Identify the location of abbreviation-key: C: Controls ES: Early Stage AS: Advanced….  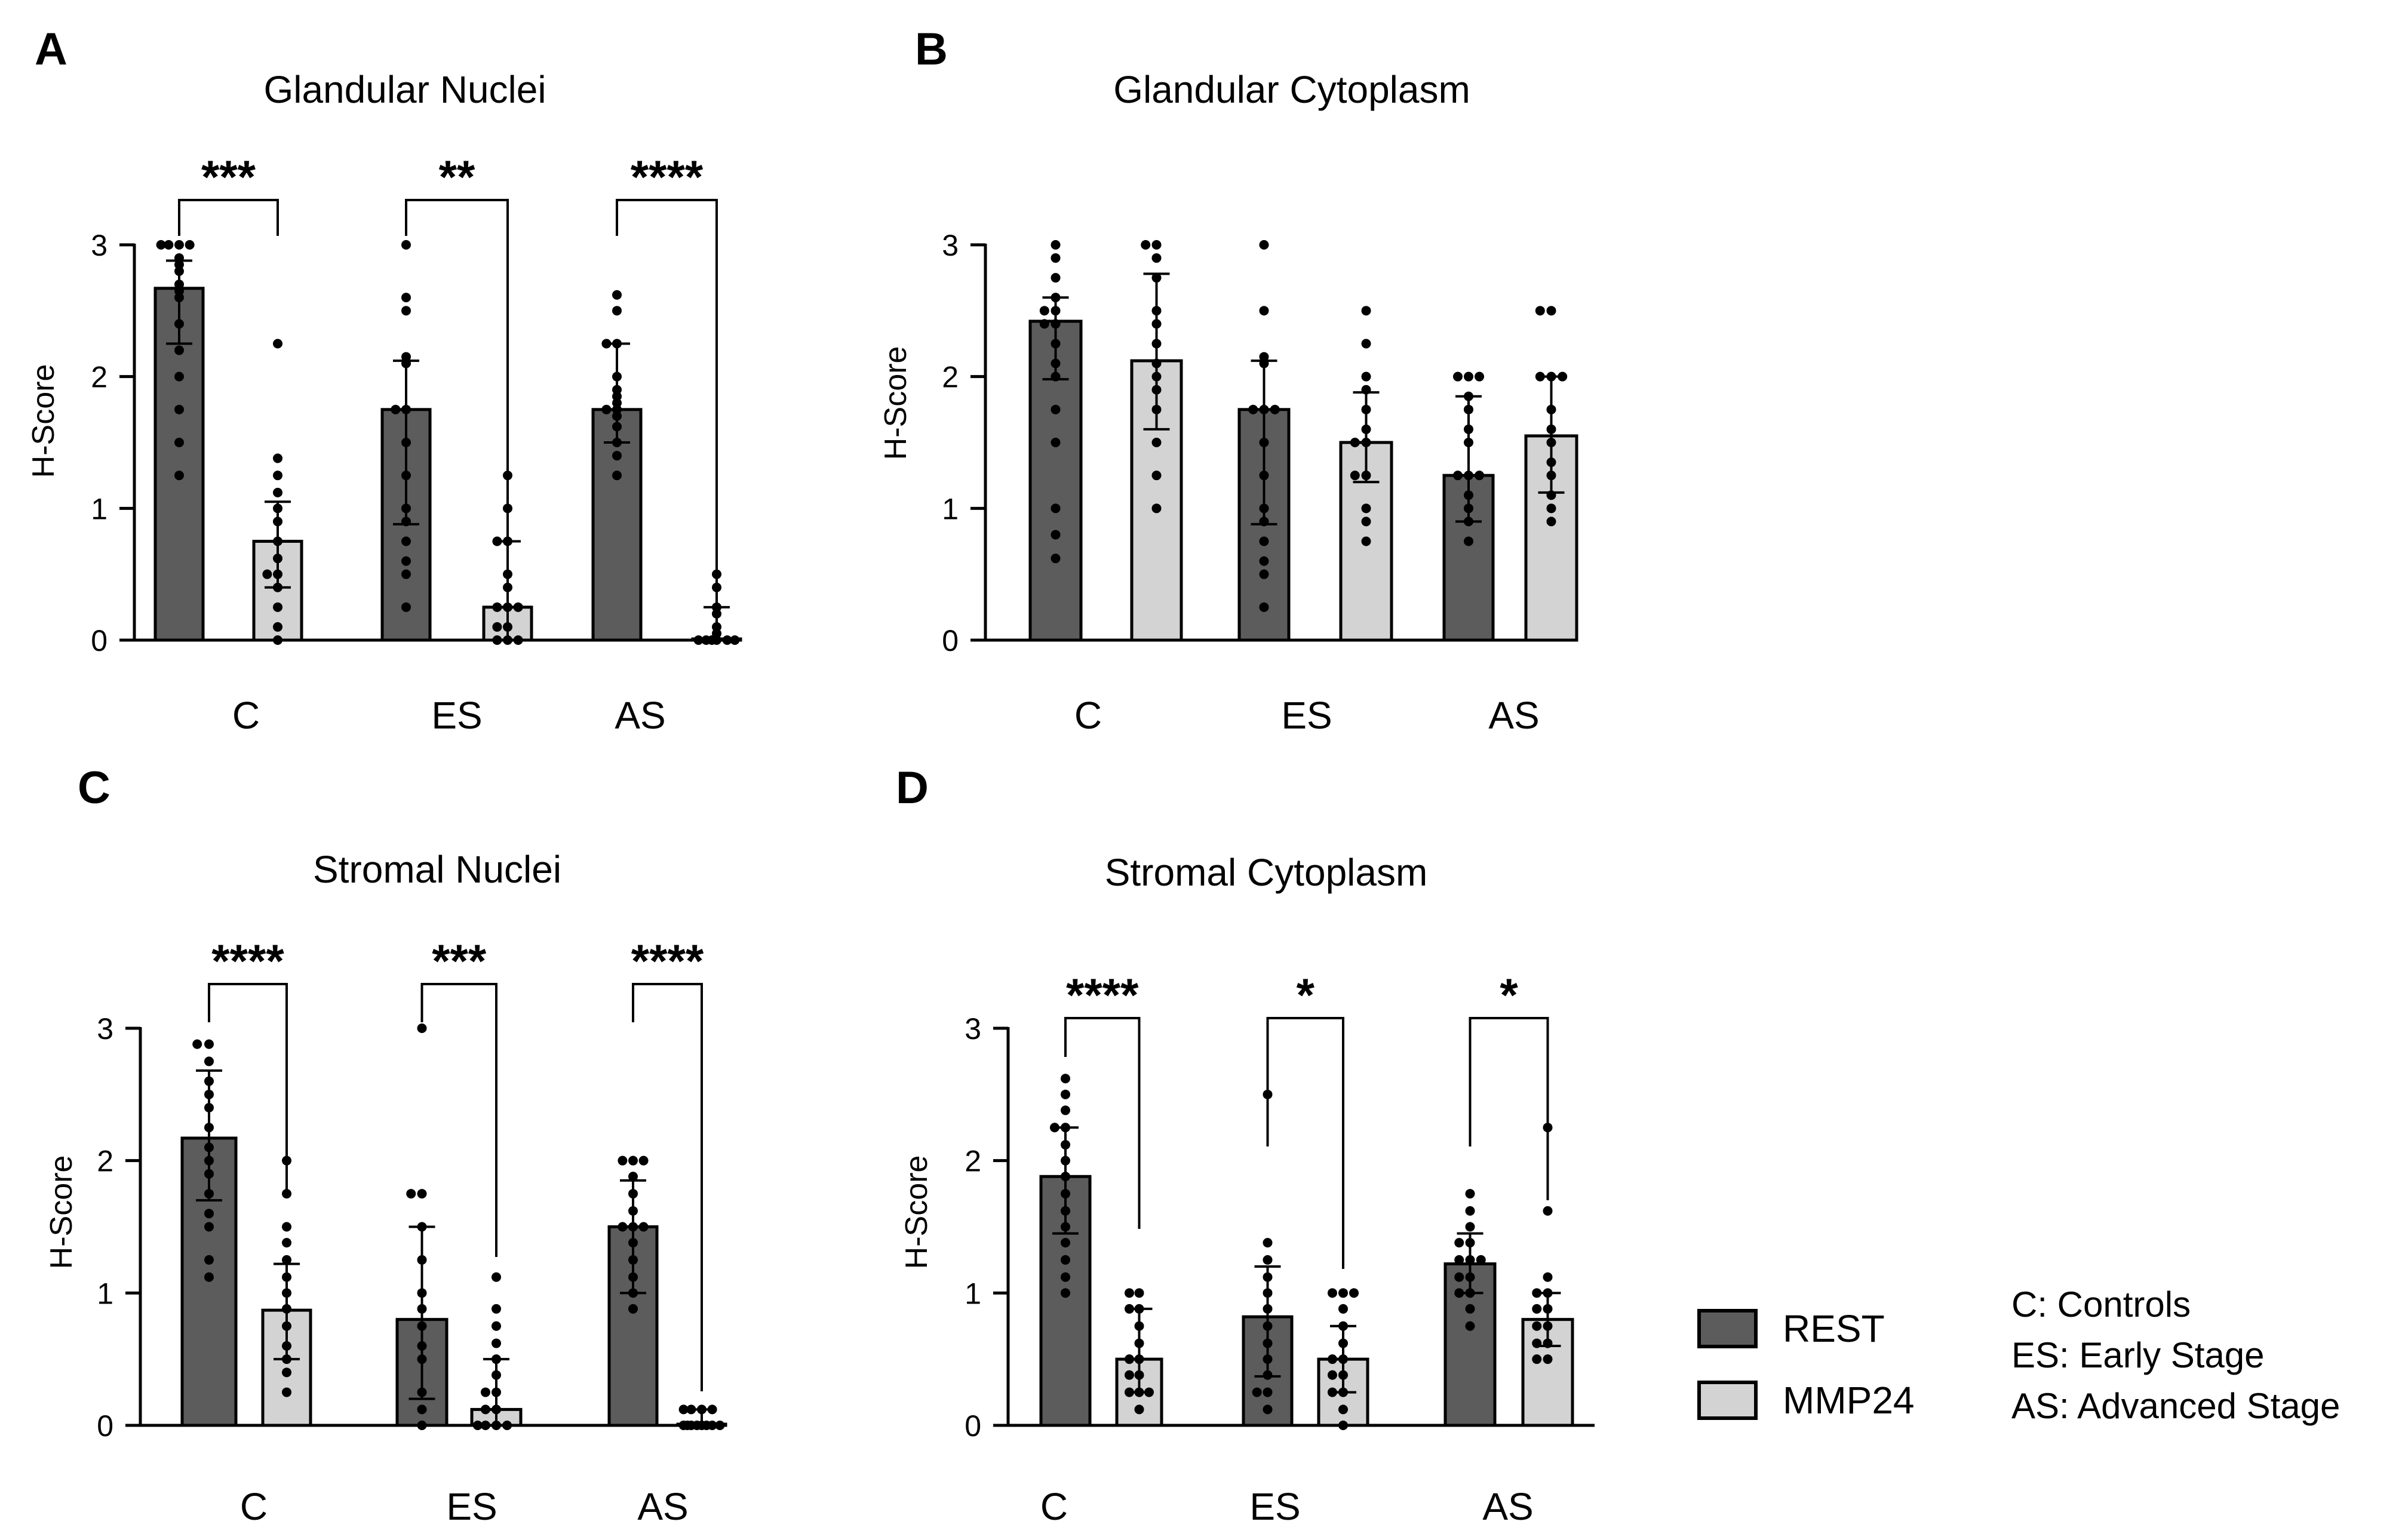
(2175, 1355).